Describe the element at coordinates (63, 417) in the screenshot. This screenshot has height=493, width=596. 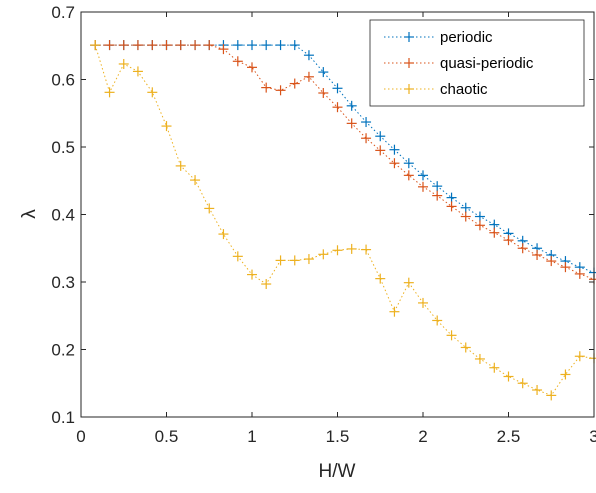
I see `y-tick-label: 0.1` at that location.